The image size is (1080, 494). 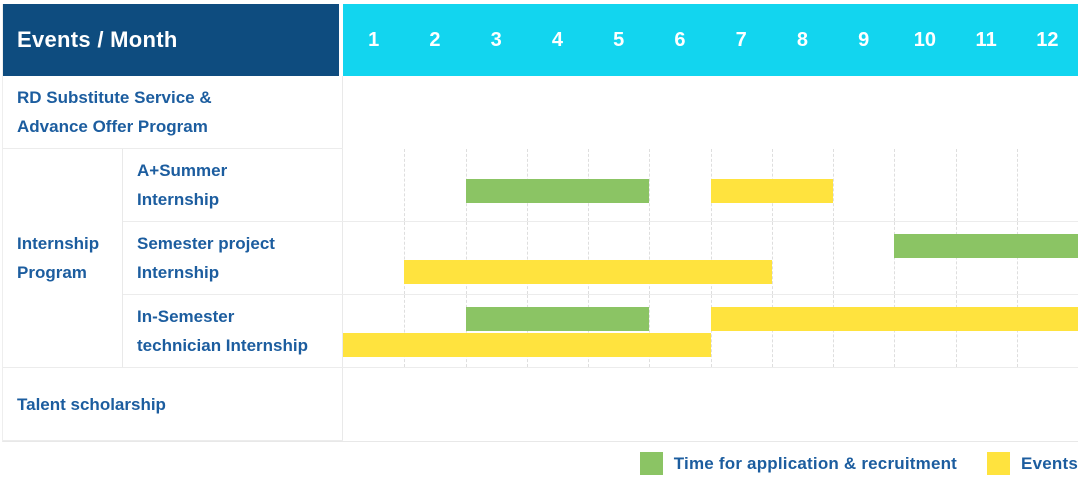 What do you see at coordinates (999, 463) in the screenshot?
I see `legend-swatch-event` at bounding box center [999, 463].